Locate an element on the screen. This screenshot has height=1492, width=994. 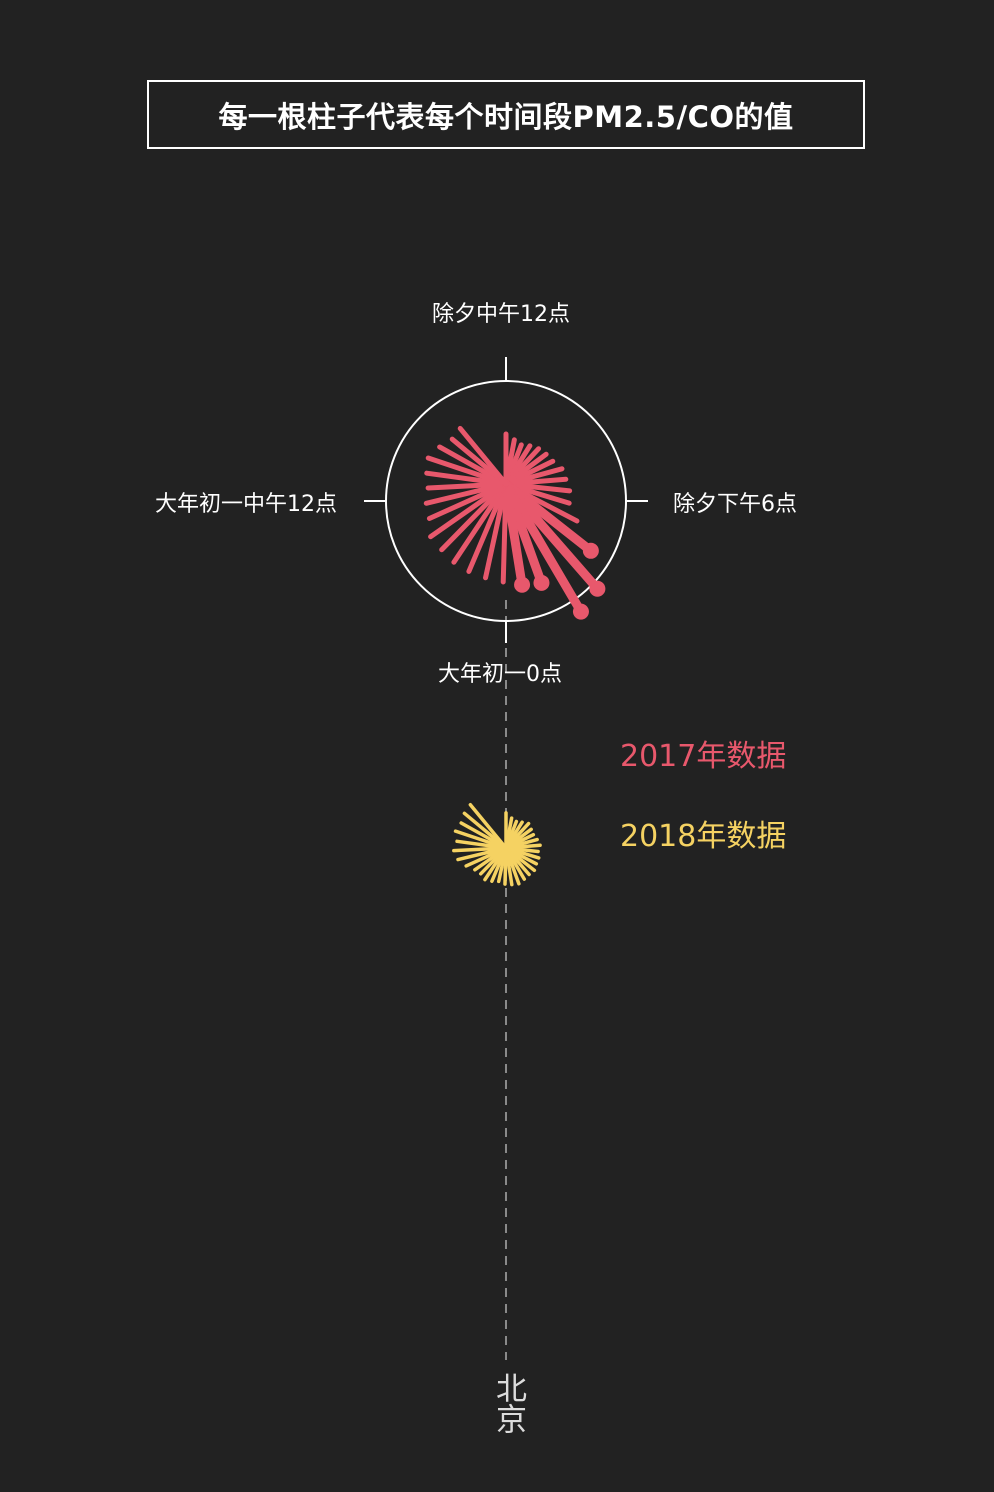
axis-label-top: 除夕中午12点 is located at coordinates (501, 314).